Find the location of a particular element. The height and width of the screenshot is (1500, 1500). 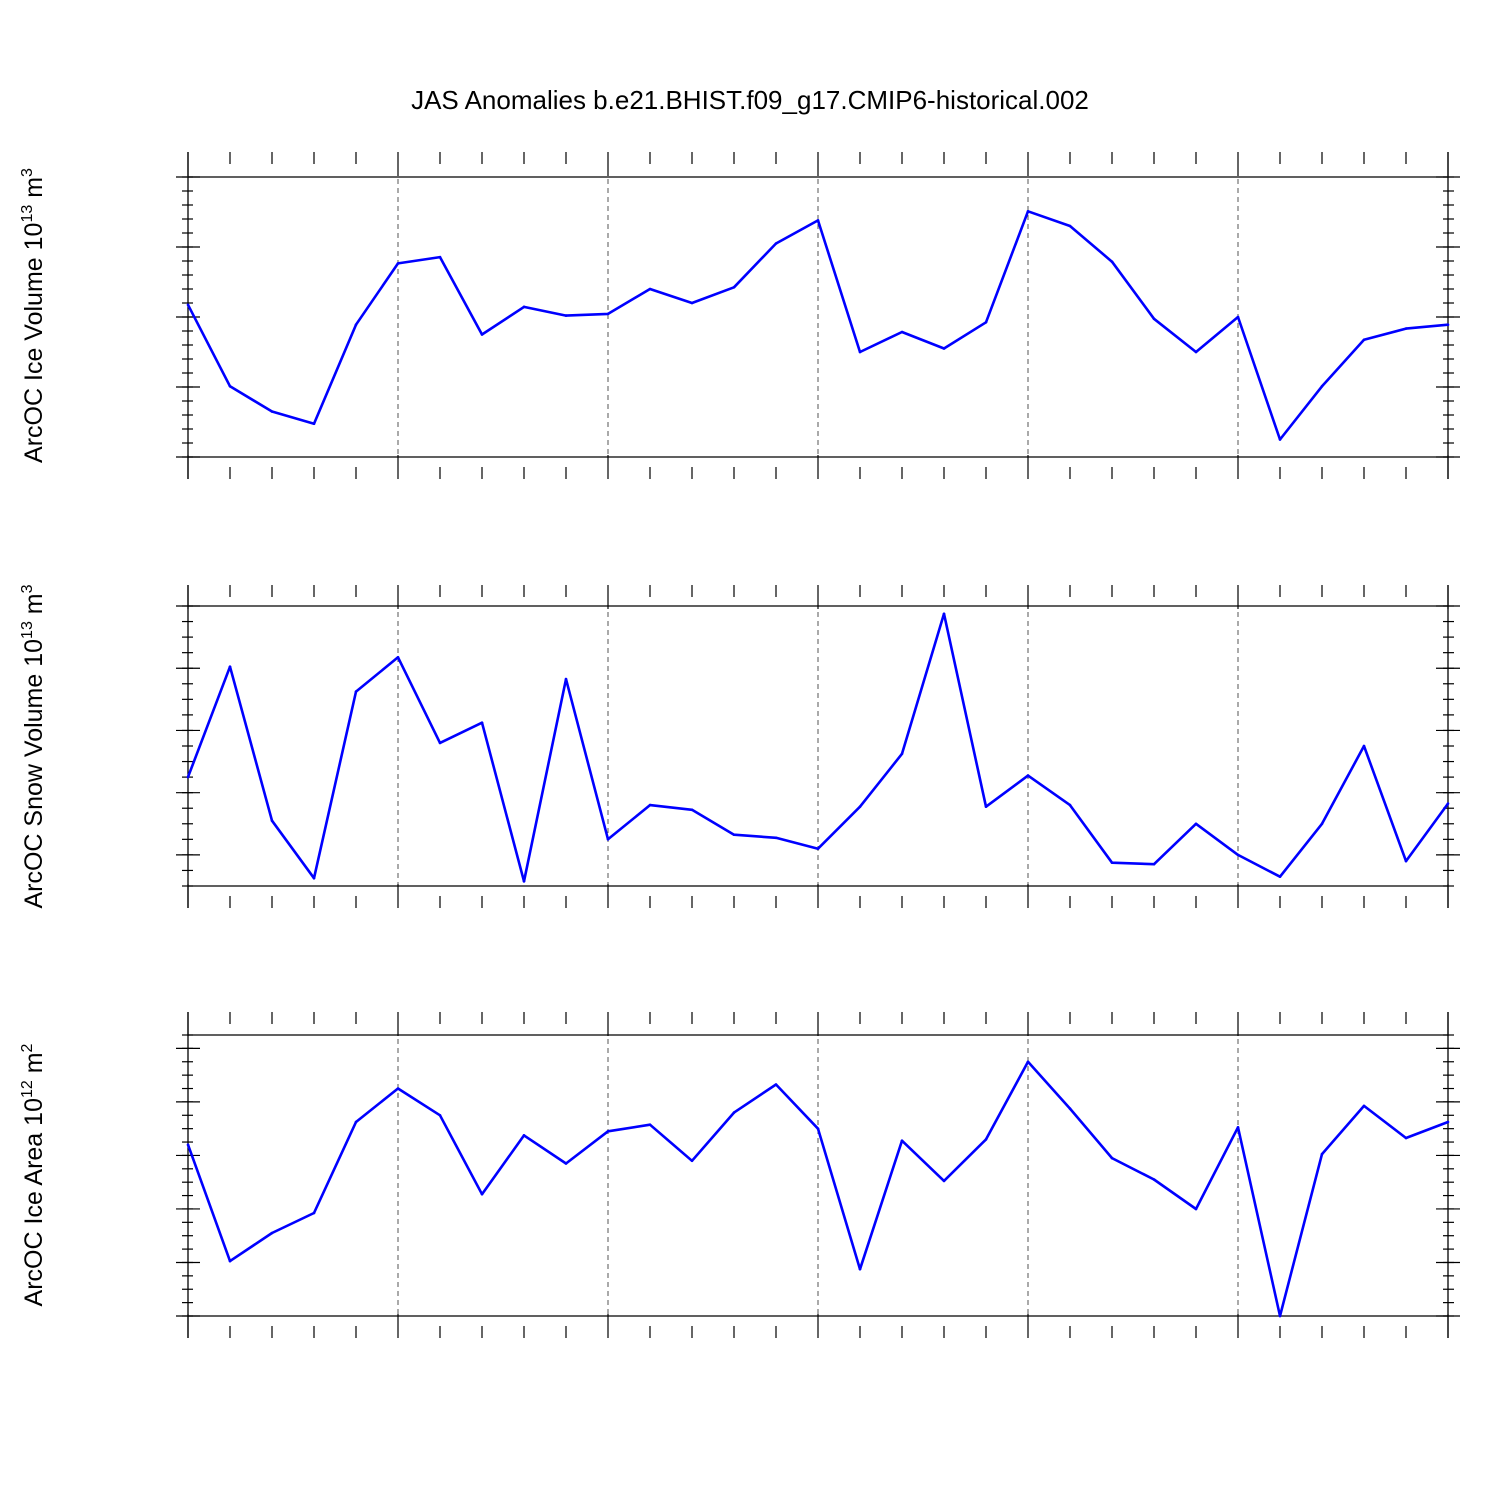

y-axis-label: ArcOC Snow Volume 1013 m3 is located at coordinates (33, 746).